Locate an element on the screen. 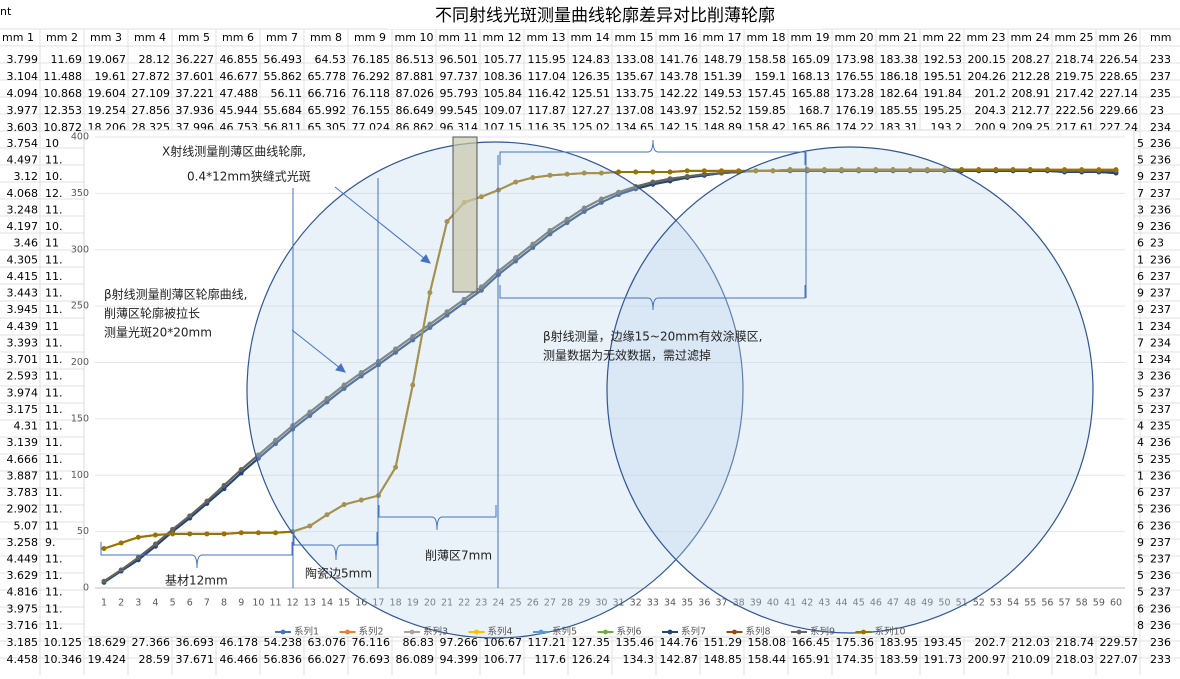 This screenshot has height=679, width=1180. cell: 237 is located at coordinates (1160, 276).